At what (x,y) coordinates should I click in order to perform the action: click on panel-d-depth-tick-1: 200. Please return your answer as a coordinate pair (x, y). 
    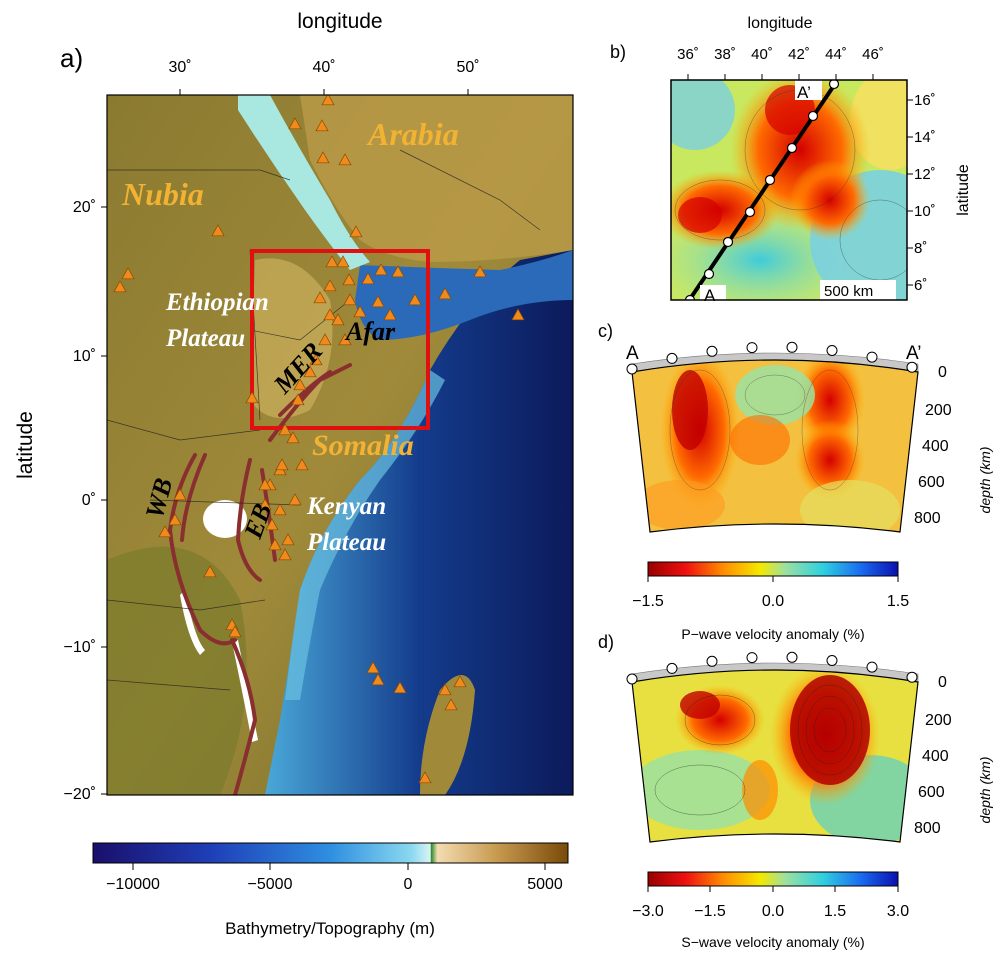
    Looking at the image, I should click on (938, 720).